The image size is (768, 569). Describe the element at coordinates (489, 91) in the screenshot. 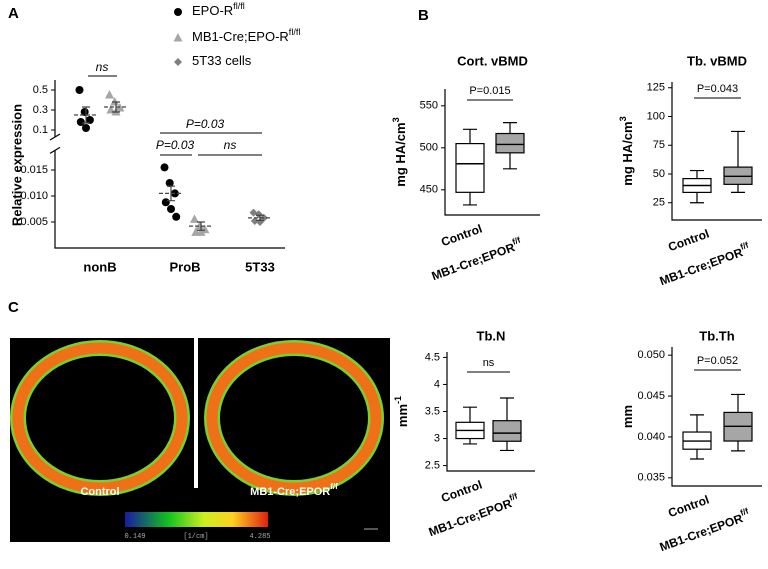

I see `significance-label: P=0.015` at that location.